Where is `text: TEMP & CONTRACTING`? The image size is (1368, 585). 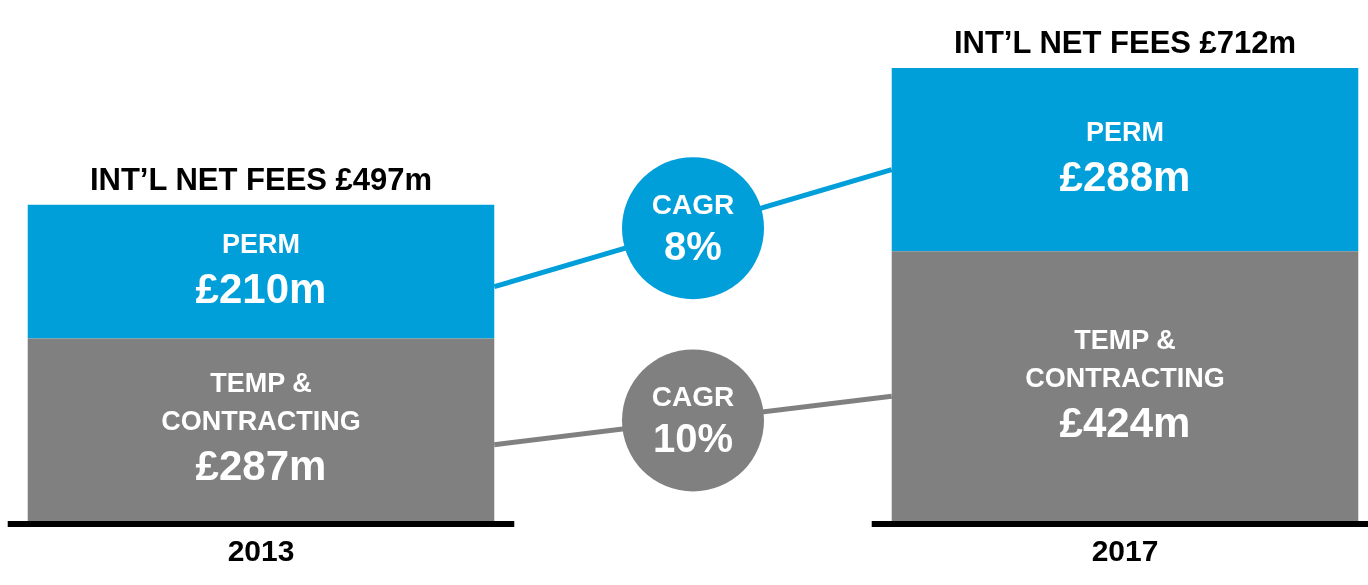 text: TEMP & CONTRACTING is located at coordinates (1125, 358).